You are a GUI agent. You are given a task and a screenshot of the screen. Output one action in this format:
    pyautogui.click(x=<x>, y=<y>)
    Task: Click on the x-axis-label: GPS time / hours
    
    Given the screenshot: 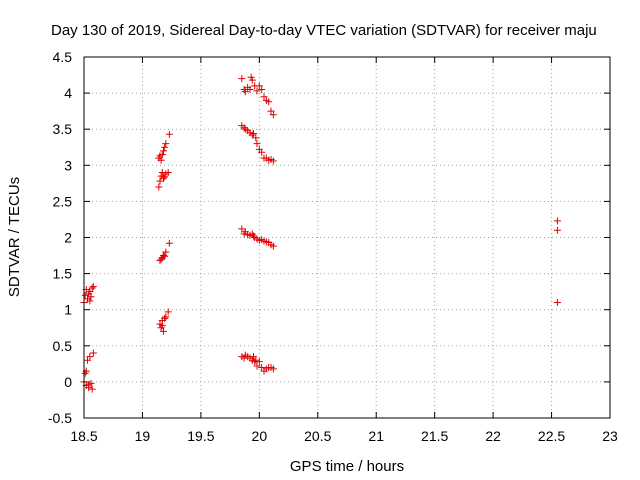 What is the action you would take?
    pyautogui.click(x=347, y=466)
    